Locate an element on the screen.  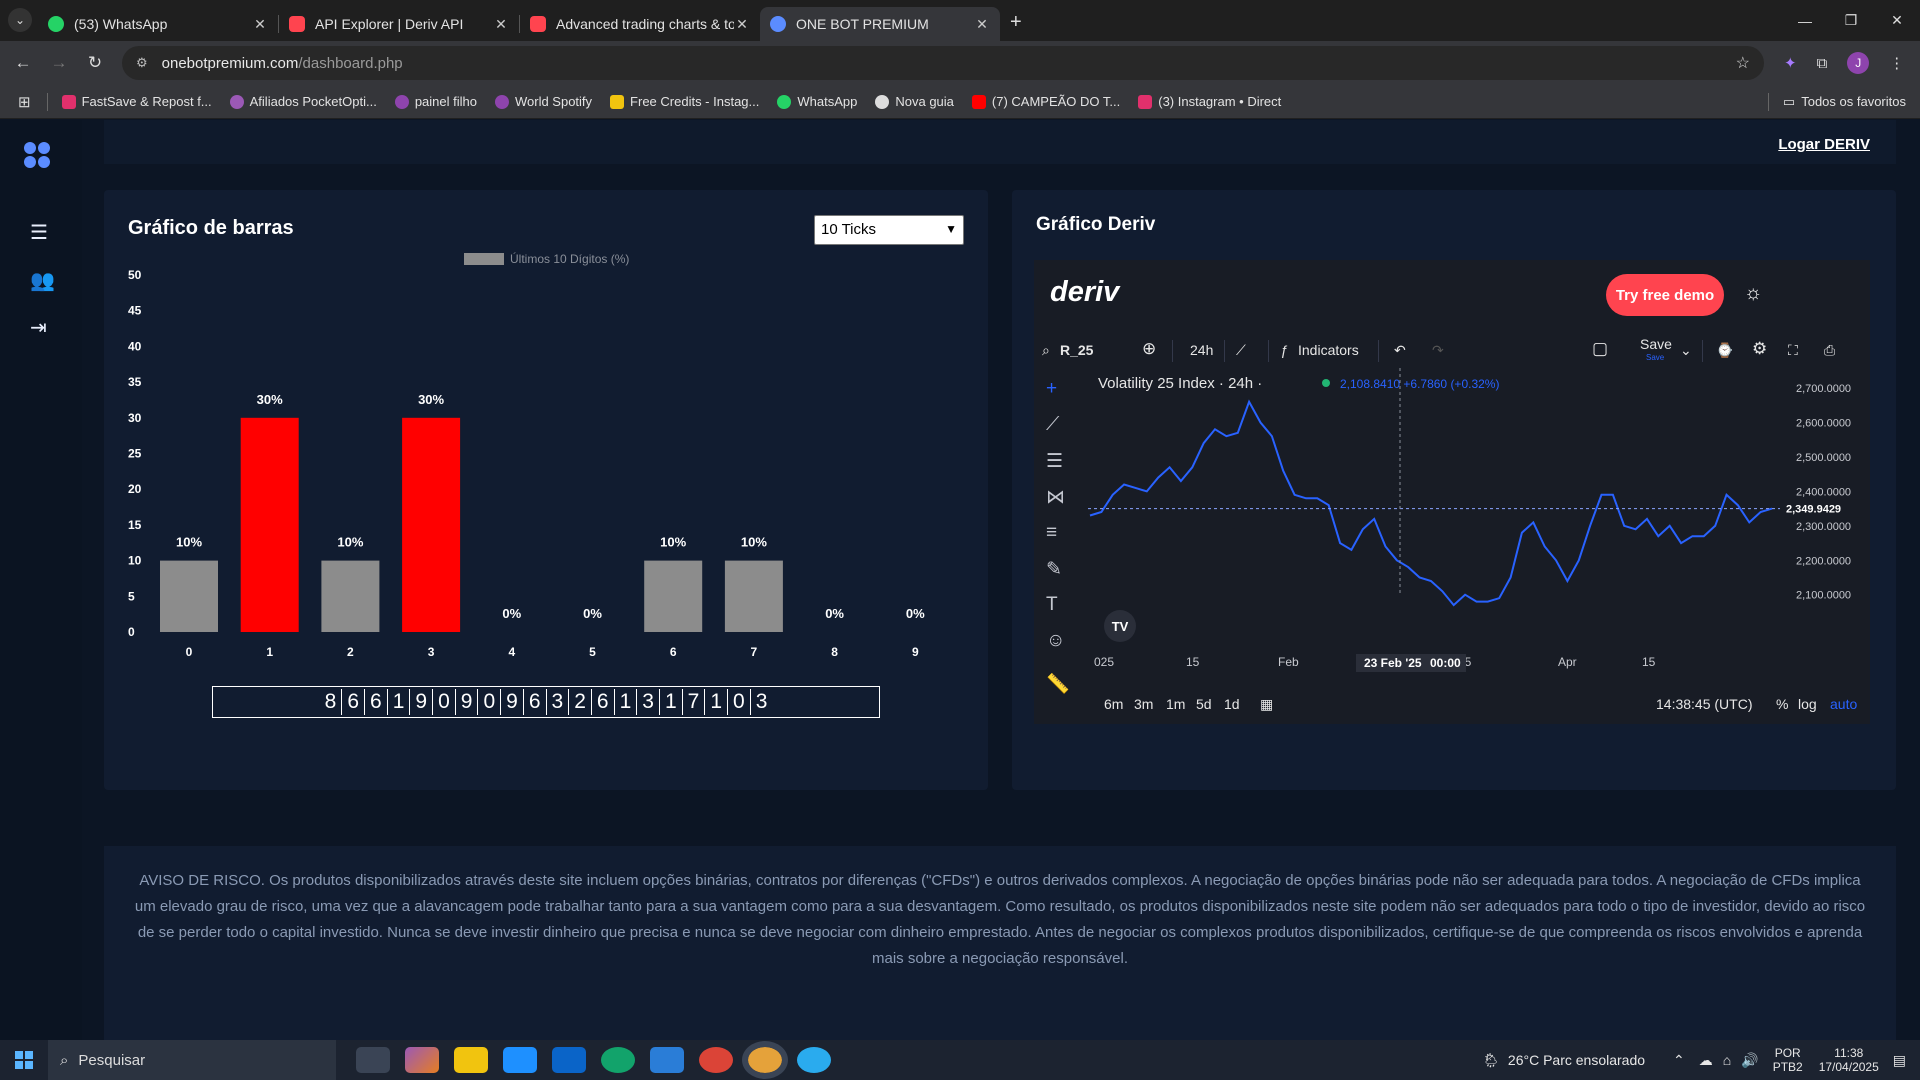
all-bookmarks: ▭ Todos os favoritos is located at coordinates (1836, 101).